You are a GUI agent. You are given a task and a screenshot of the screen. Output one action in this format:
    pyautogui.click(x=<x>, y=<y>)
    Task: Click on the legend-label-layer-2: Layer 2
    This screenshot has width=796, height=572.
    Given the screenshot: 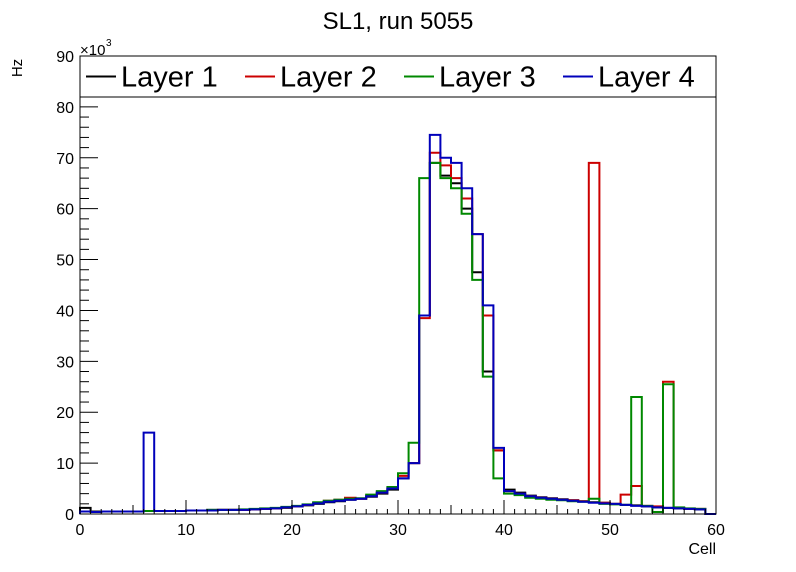 What is the action you would take?
    pyautogui.click(x=328, y=78)
    